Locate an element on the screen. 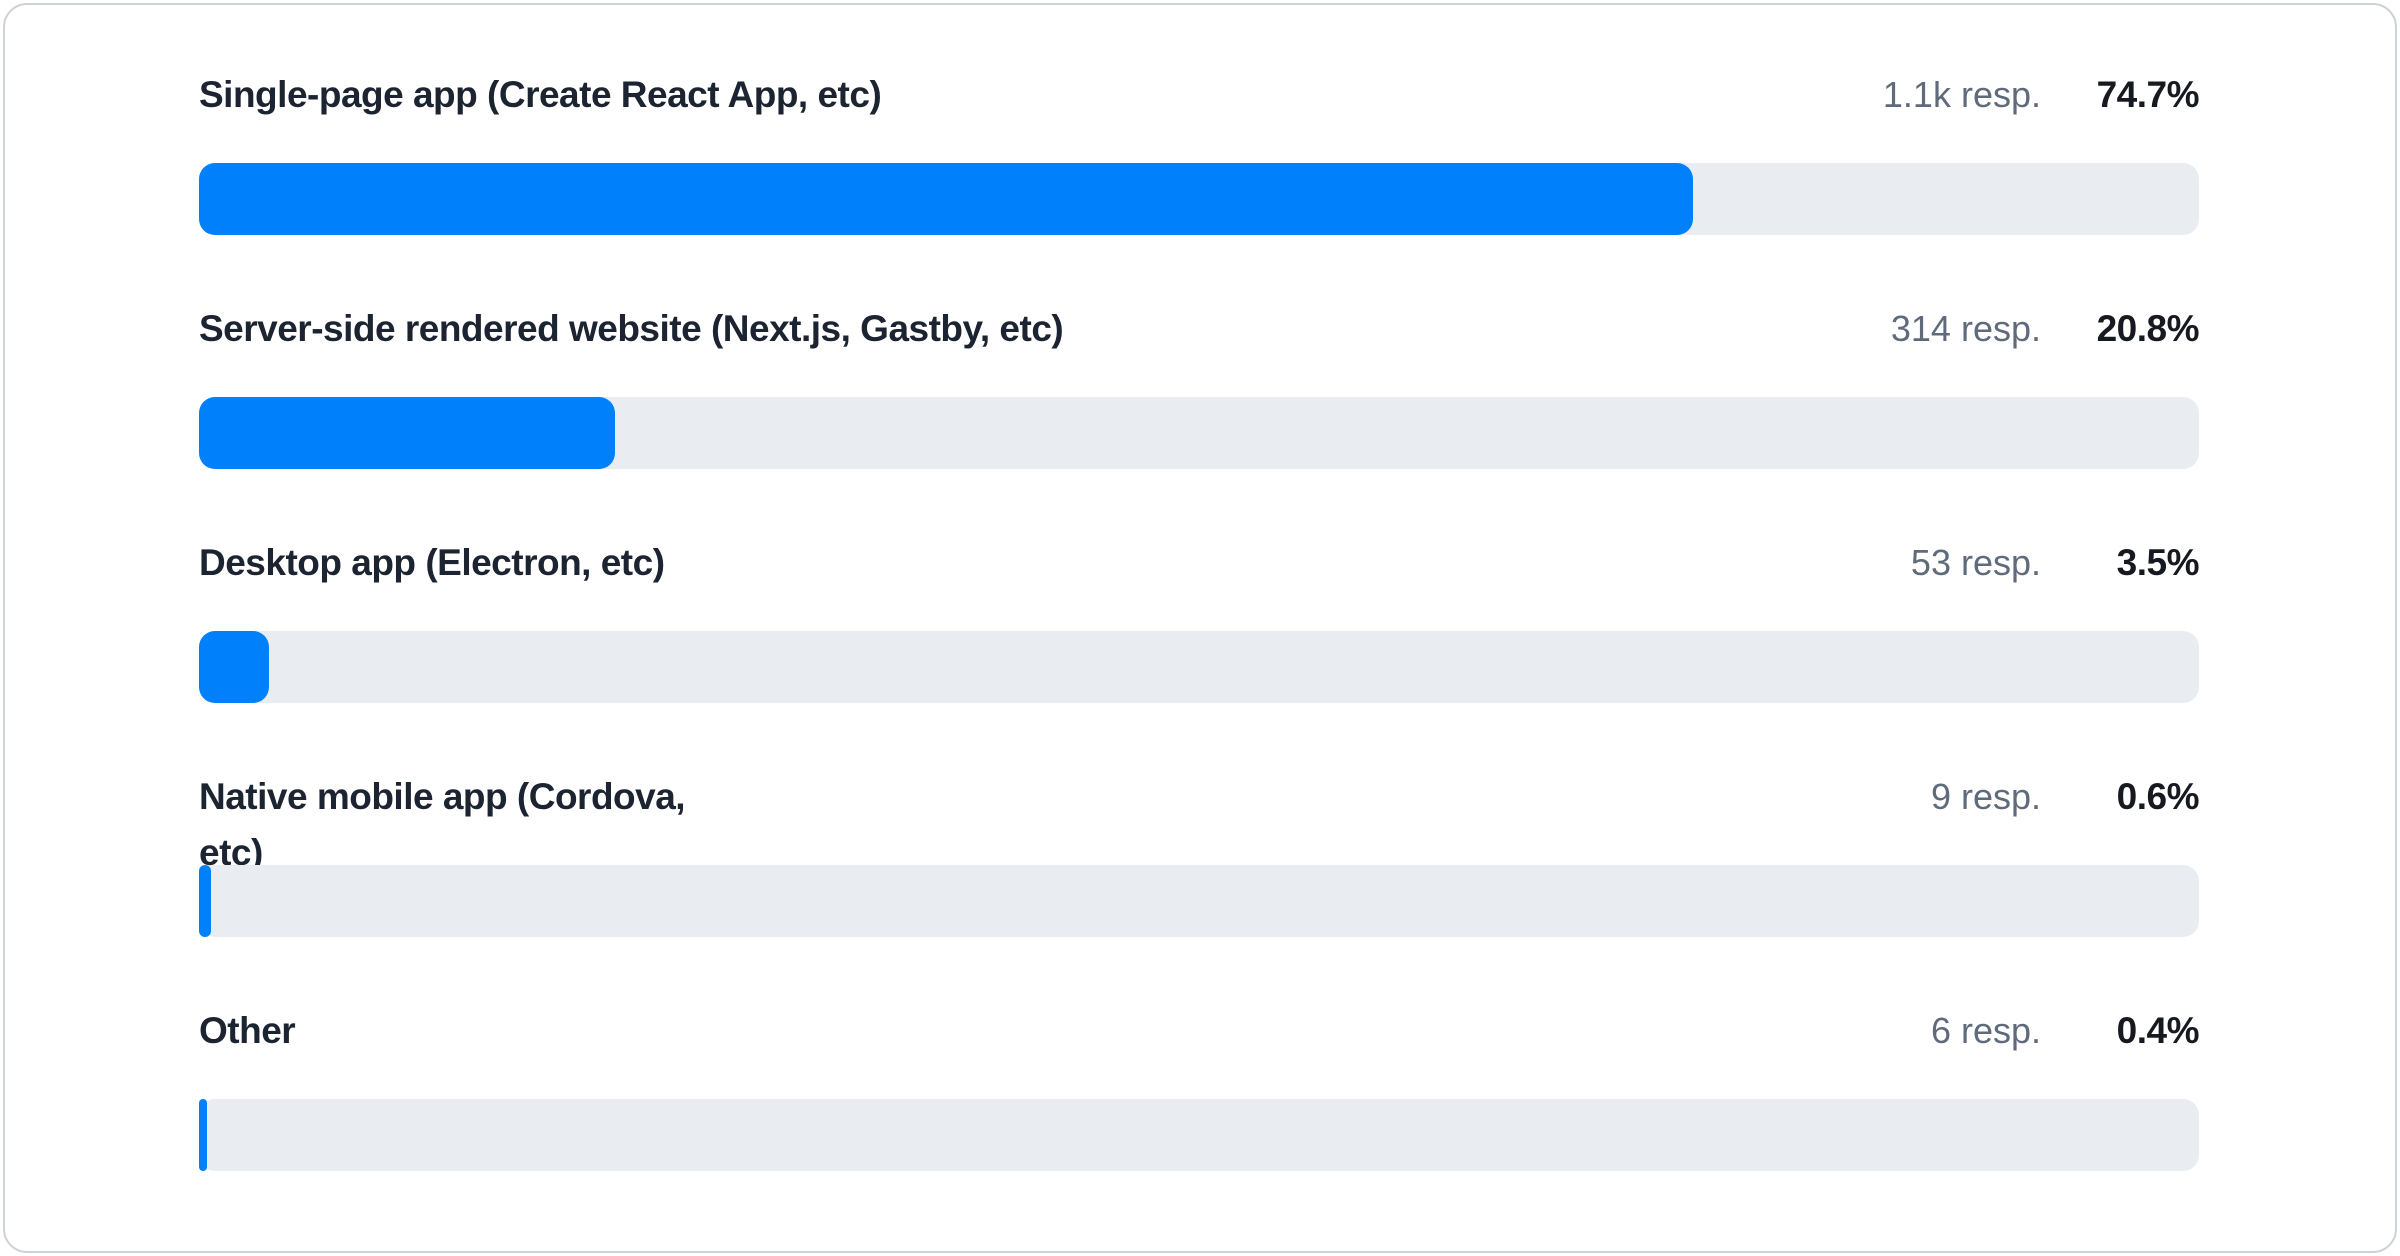  response-count: 1.1k resp. is located at coordinates (1961, 94).